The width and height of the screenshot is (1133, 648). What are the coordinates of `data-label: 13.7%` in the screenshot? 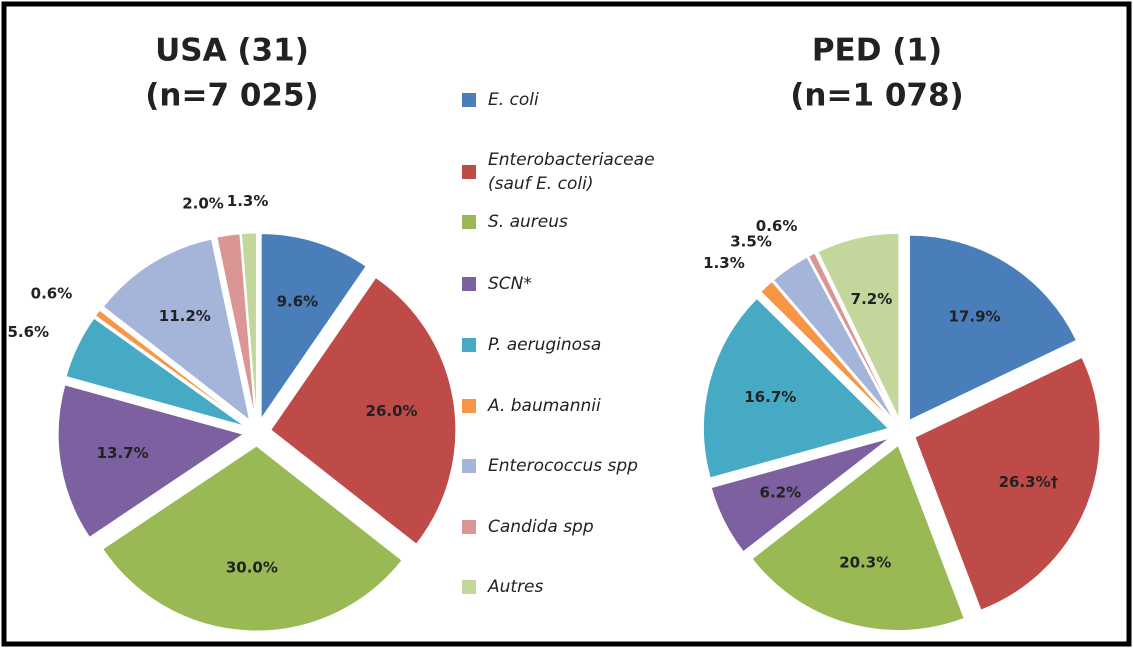 It's located at (123, 453).